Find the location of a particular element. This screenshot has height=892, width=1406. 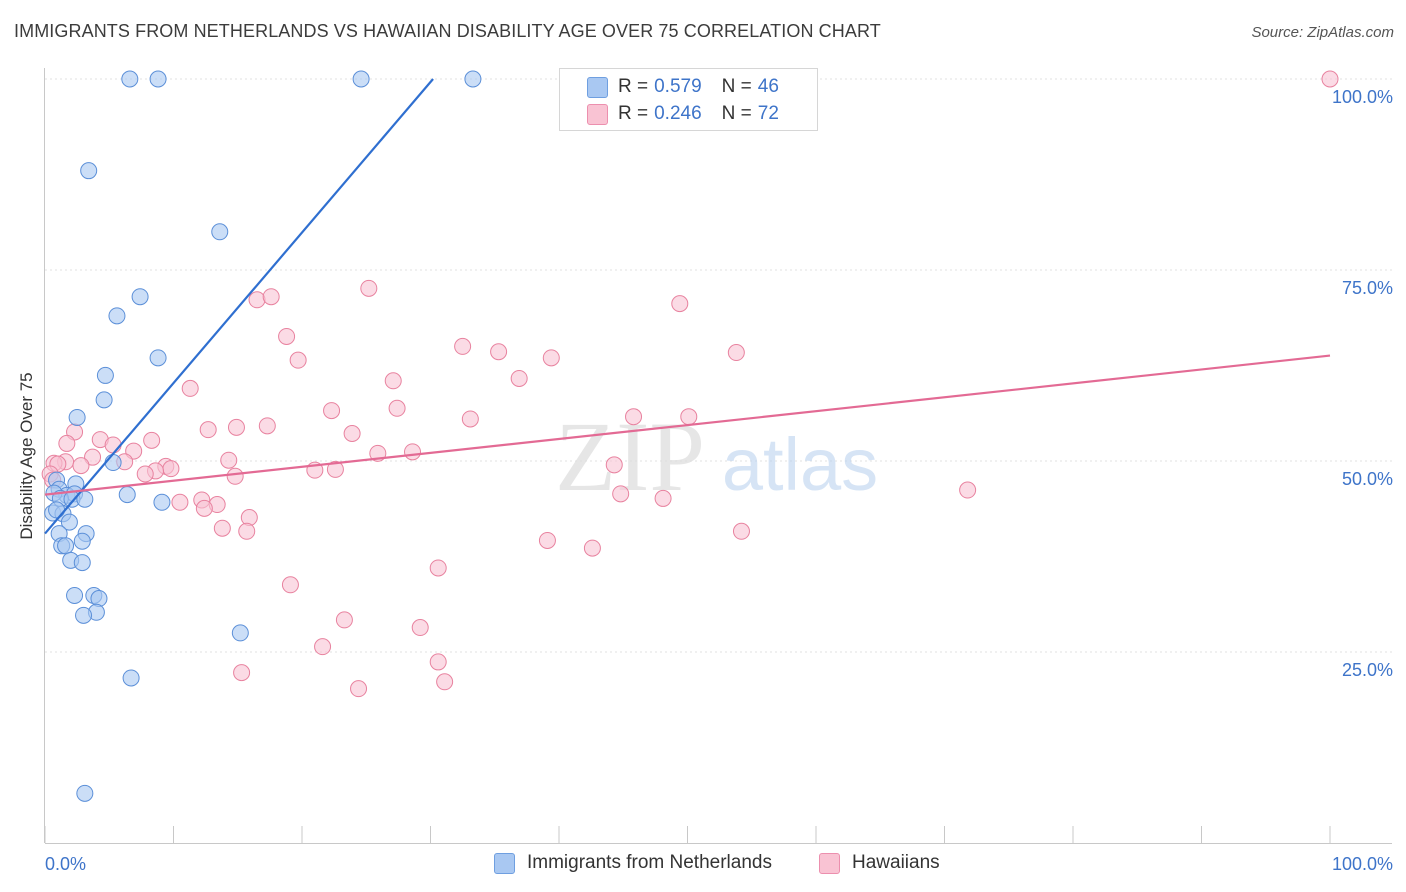

legend-n-value: 46 is located at coordinates (768, 86).